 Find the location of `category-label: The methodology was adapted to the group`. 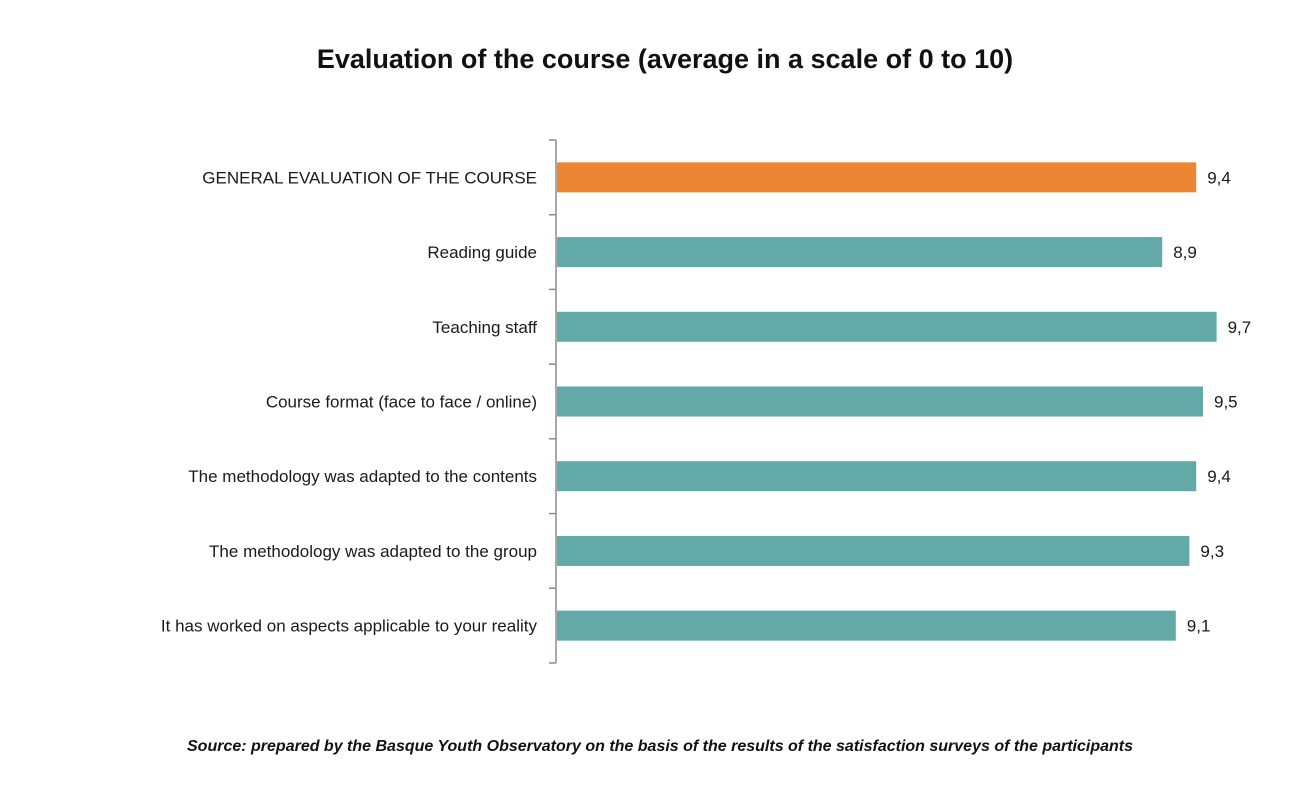

category-label: The methodology was adapted to the group is located at coordinates (373, 551).